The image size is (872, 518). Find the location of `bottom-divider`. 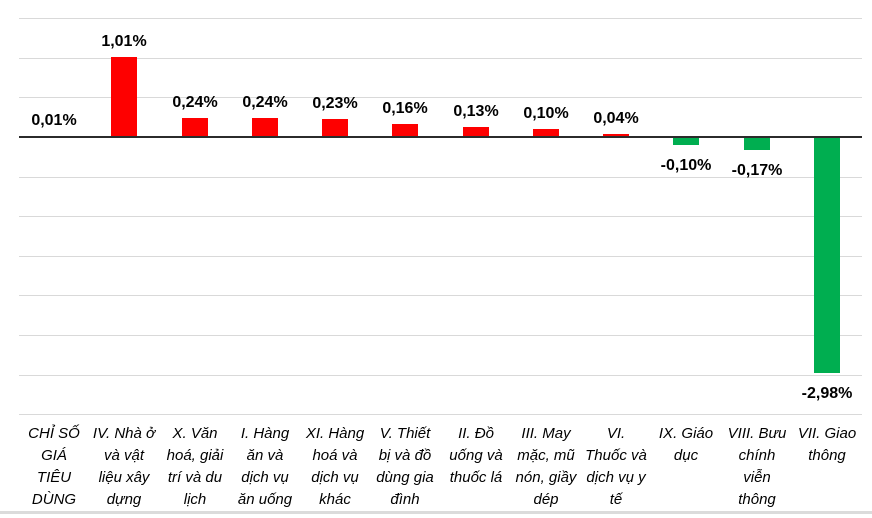

bottom-divider is located at coordinates (436, 512).